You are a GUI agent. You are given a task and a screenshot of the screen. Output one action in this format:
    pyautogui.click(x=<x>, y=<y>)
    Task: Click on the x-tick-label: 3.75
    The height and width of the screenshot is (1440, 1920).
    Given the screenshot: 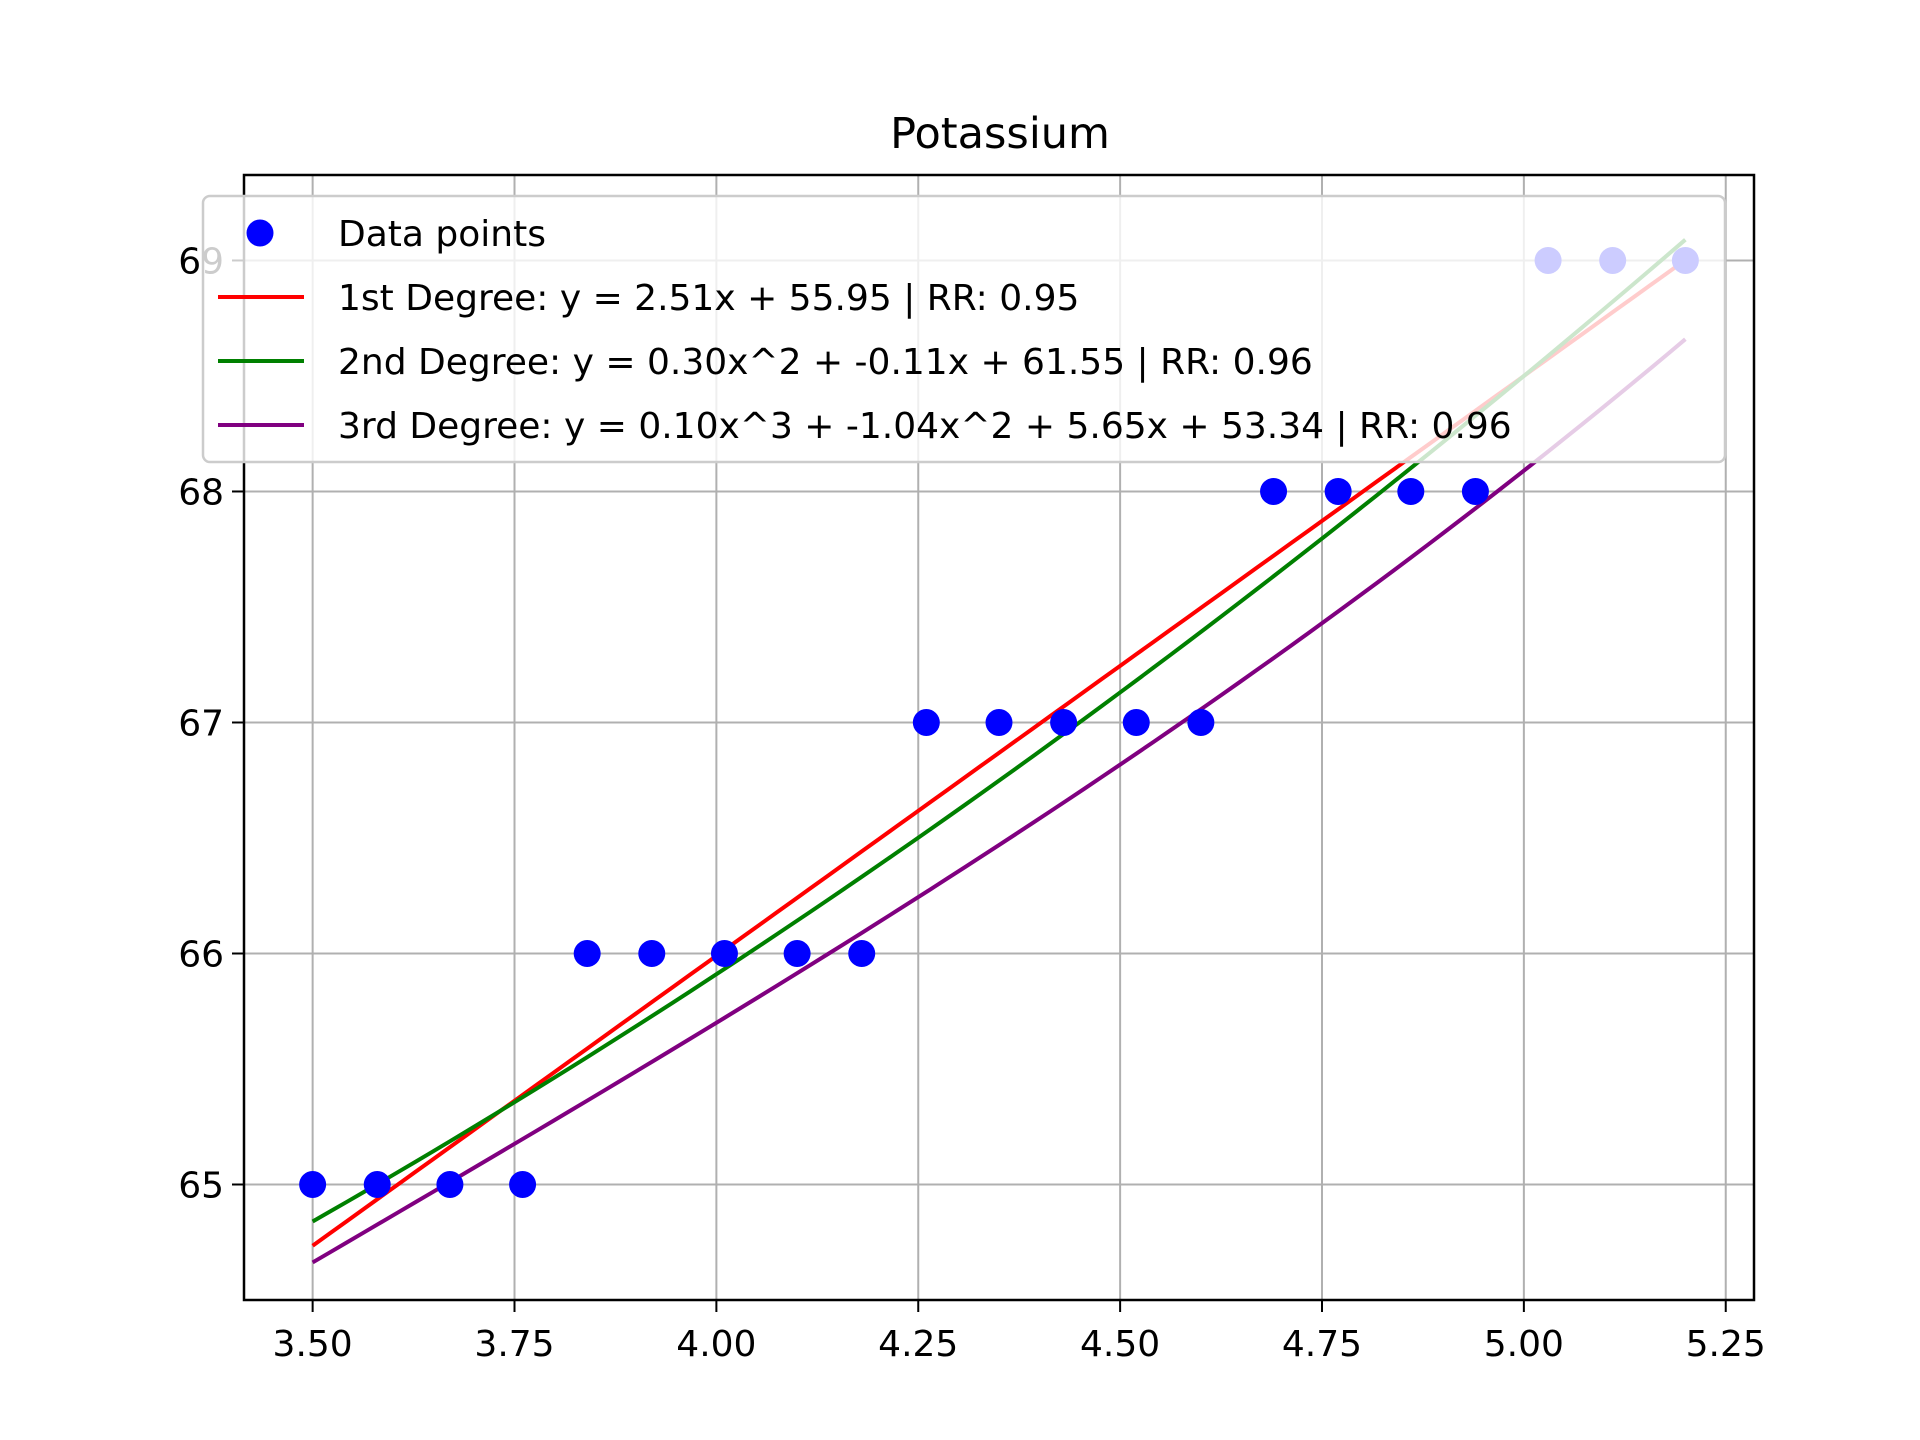 What is the action you would take?
    pyautogui.click(x=514, y=1344)
    